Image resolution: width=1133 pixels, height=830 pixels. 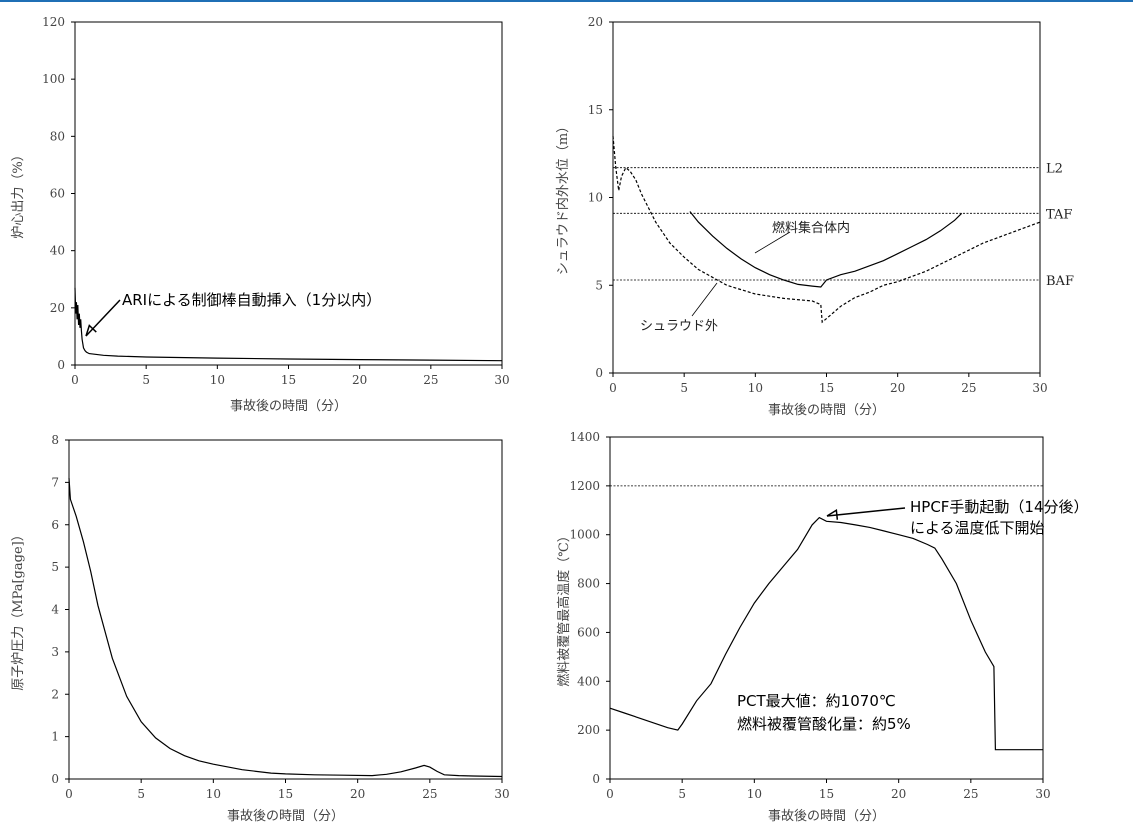 What do you see at coordinates (816, 701) in the screenshot?
I see `cladding-temp-annotation-pct: PCT最大値：約1070℃` at bounding box center [816, 701].